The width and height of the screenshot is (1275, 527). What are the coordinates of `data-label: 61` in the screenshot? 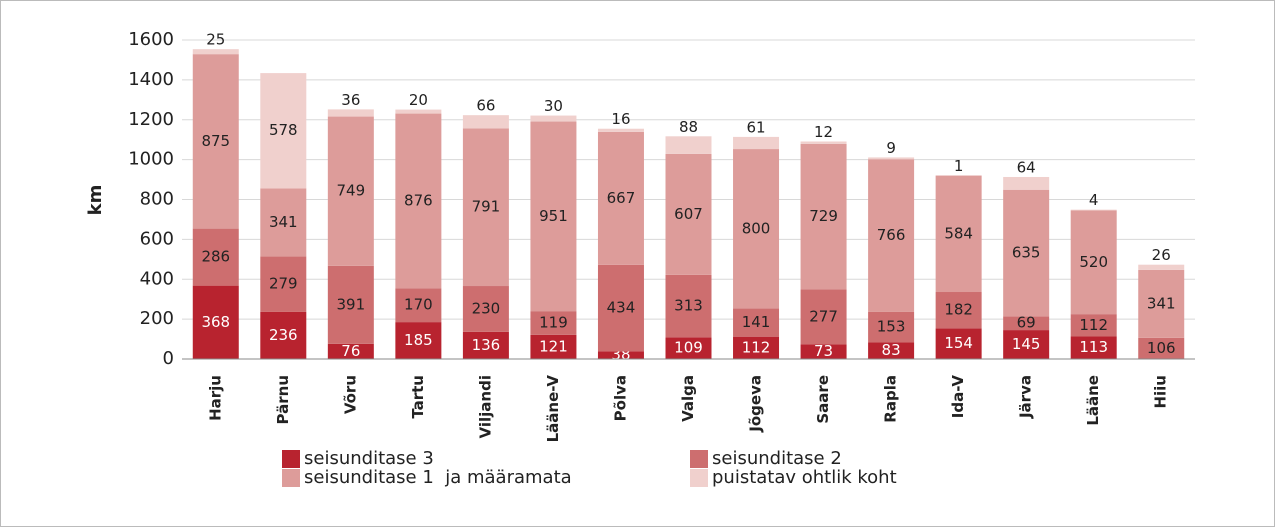 It's located at (755, 127).